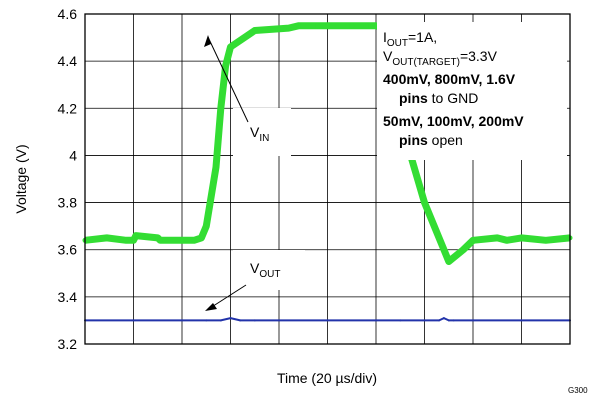  What do you see at coordinates (578, 390) in the screenshot?
I see `figure-id: G300` at bounding box center [578, 390].